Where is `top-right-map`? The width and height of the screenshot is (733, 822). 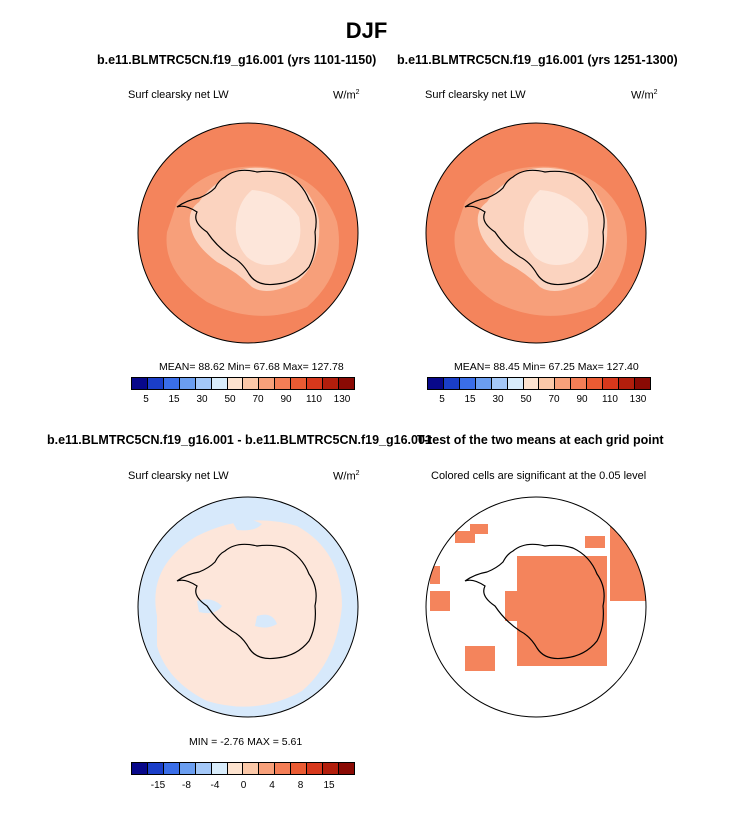 top-right-map is located at coordinates (536, 233).